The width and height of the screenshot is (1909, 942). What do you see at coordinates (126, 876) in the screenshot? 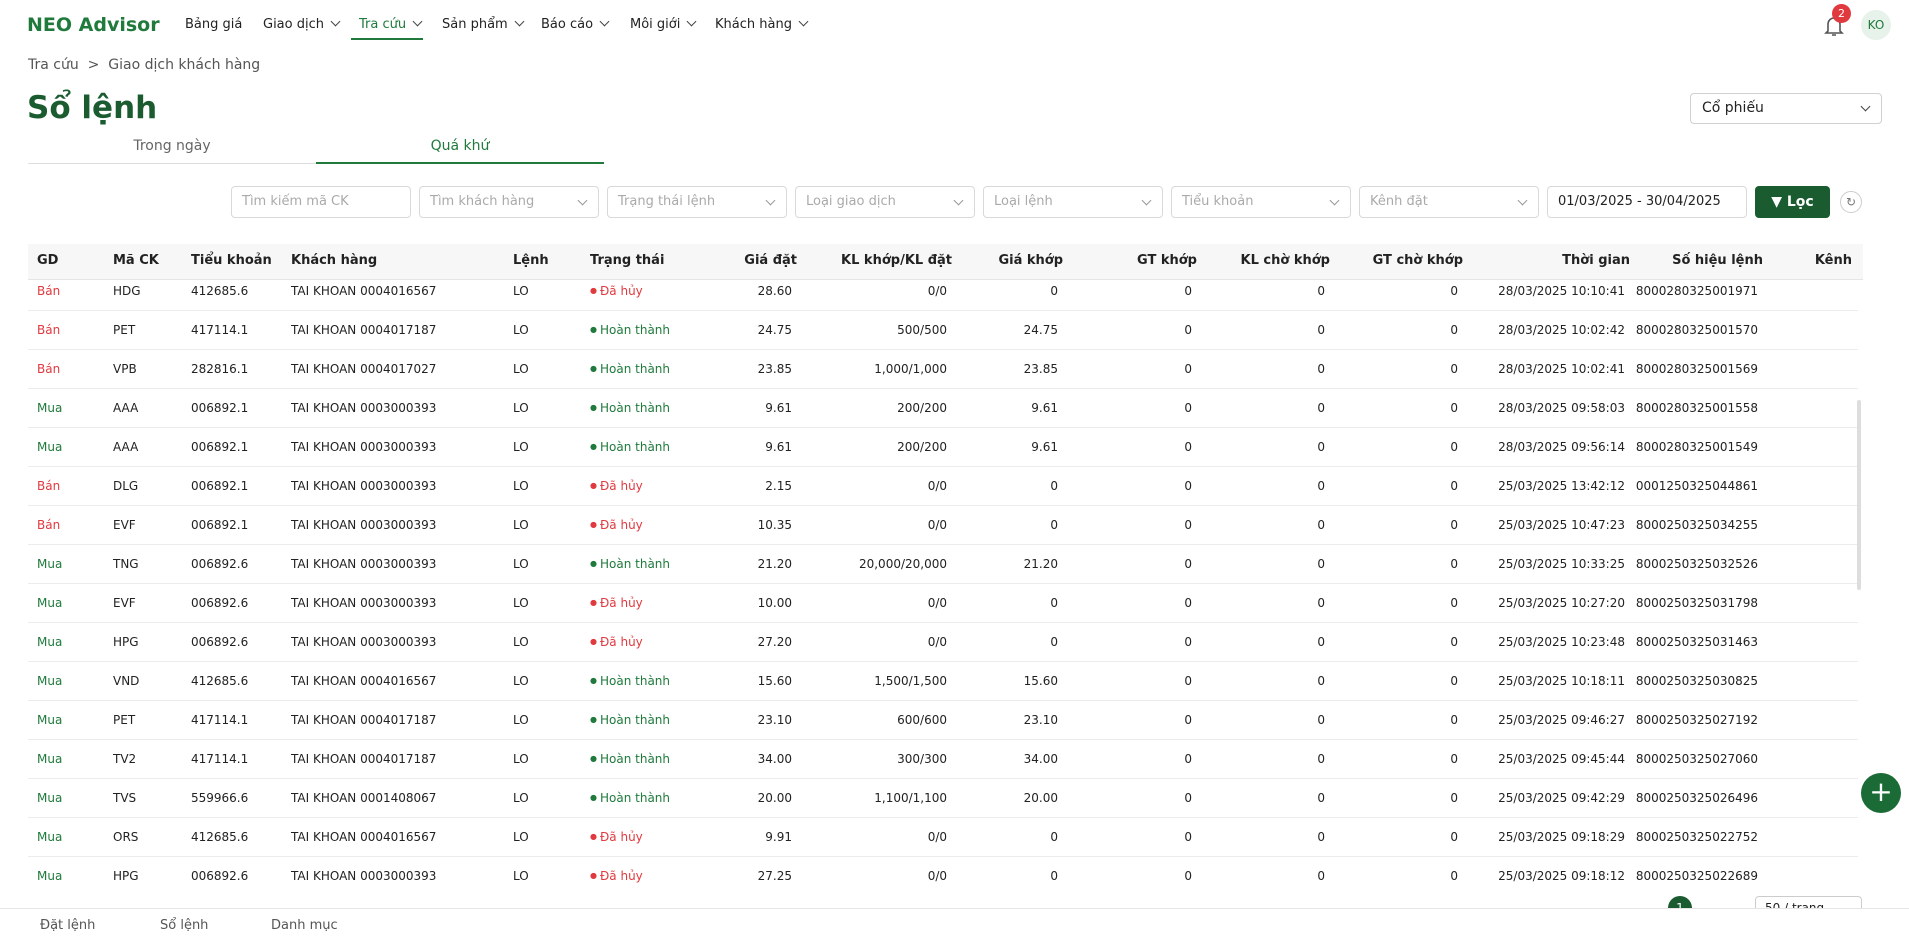
I see `table-cell: HPG` at bounding box center [126, 876].